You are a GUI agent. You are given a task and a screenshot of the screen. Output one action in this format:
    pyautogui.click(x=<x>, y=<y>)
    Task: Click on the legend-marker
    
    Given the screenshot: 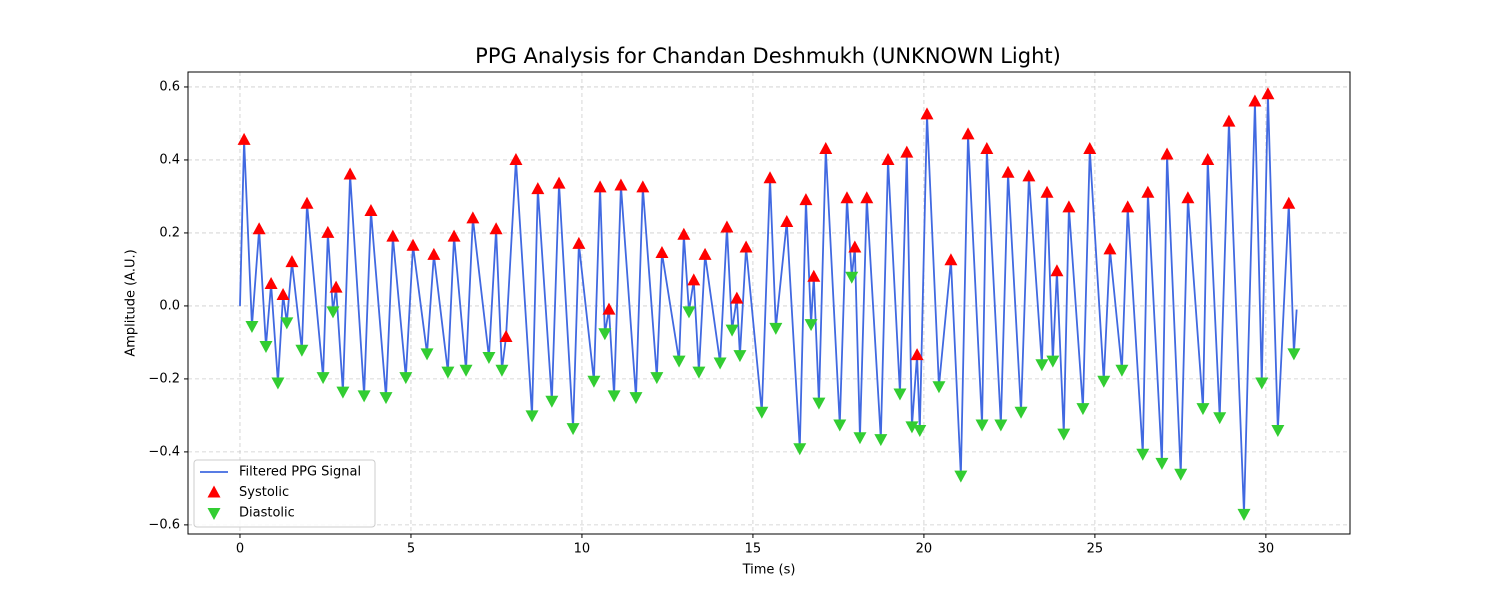 What is the action you would take?
    pyautogui.click(x=214, y=514)
    